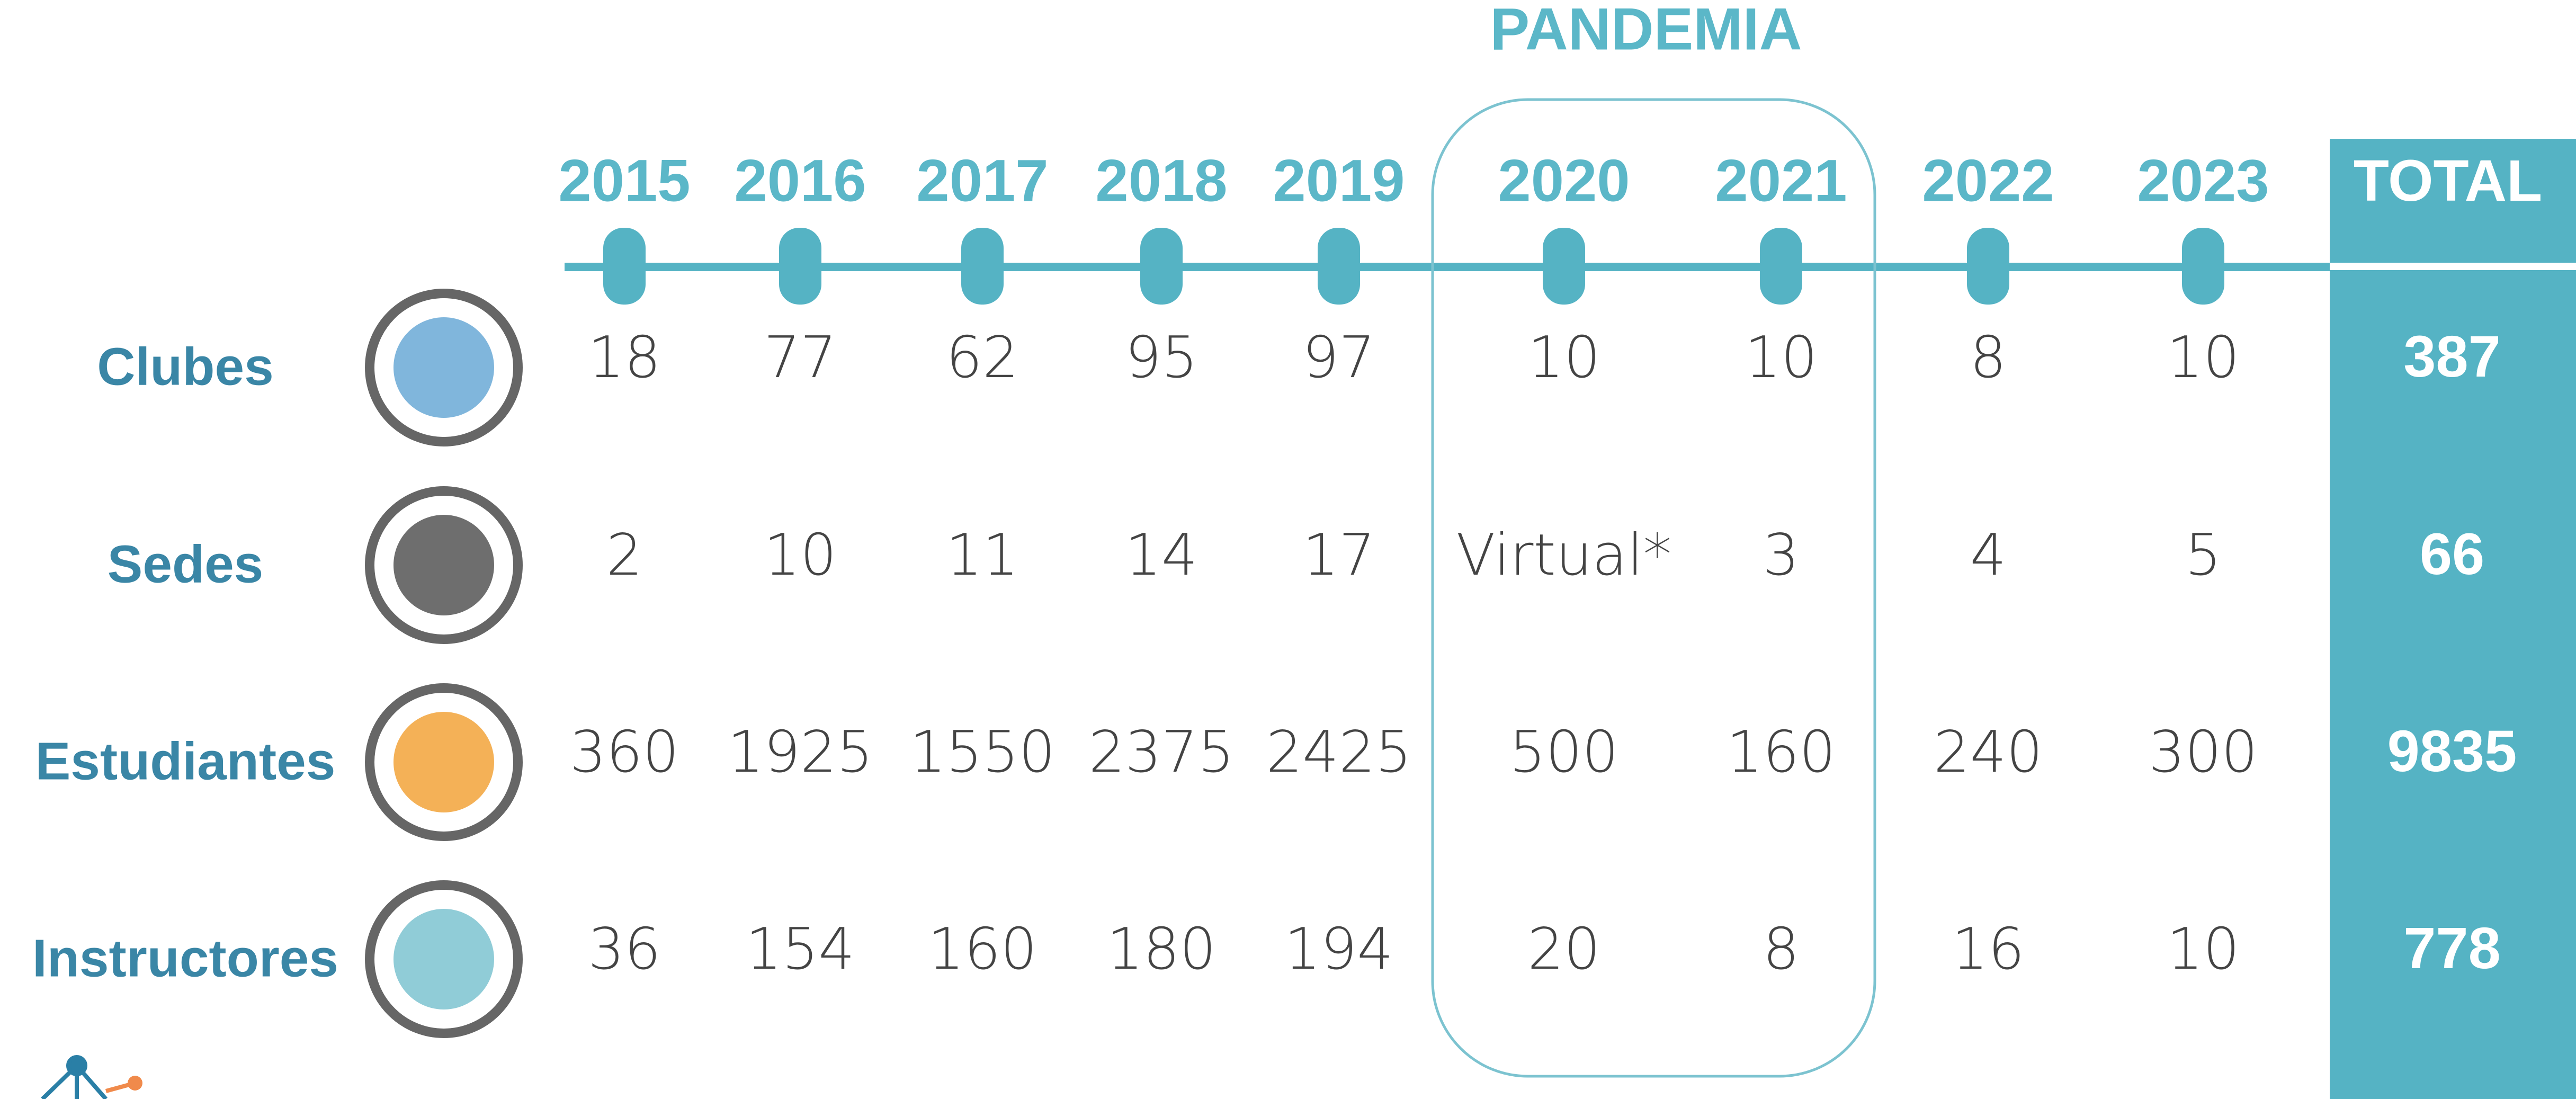 The image size is (2576, 1099). I want to click on year-header: 2022, so click(1988, 181).